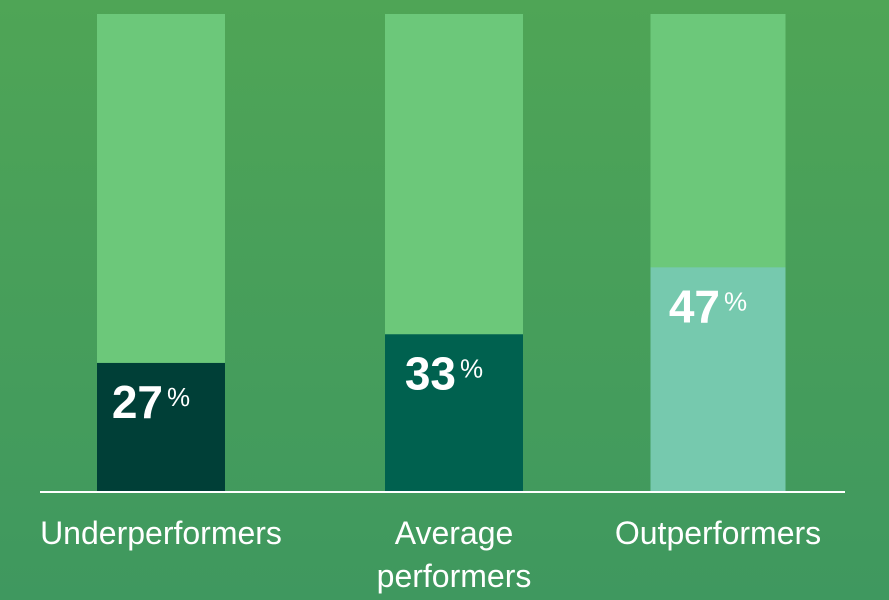 This screenshot has width=889, height=600. What do you see at coordinates (454, 554) in the screenshot?
I see `x-tick-label: Average performers` at bounding box center [454, 554].